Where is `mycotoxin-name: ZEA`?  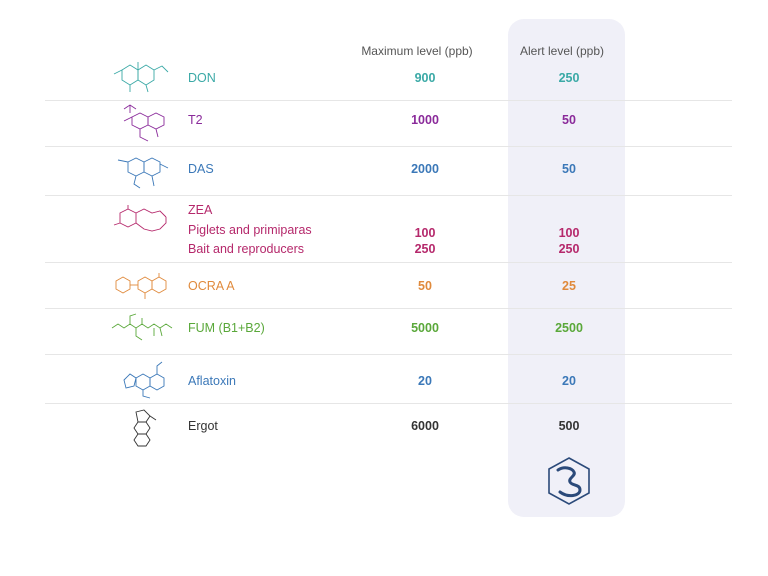 mycotoxin-name: ZEA is located at coordinates (200, 210).